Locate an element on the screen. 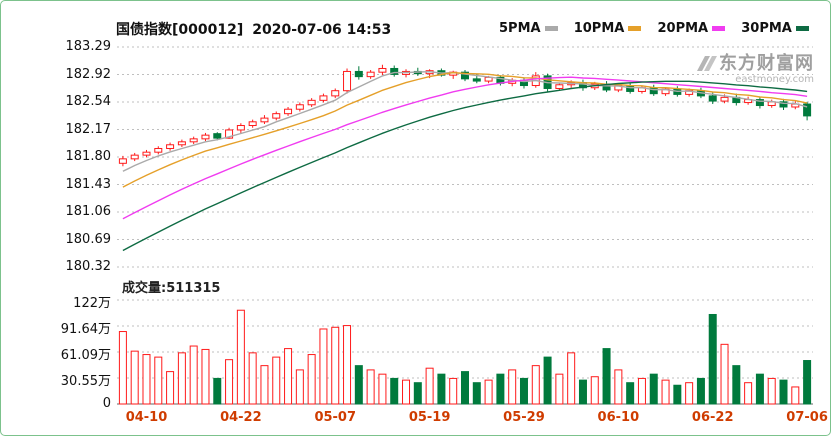 This screenshot has height=436, width=831. volume-axis-label: 0 is located at coordinates (106, 403).